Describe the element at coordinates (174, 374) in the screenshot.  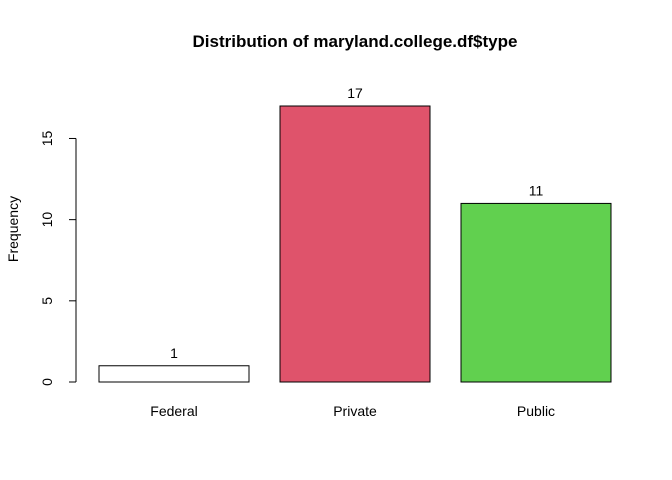
I see `bar-federal` at that location.